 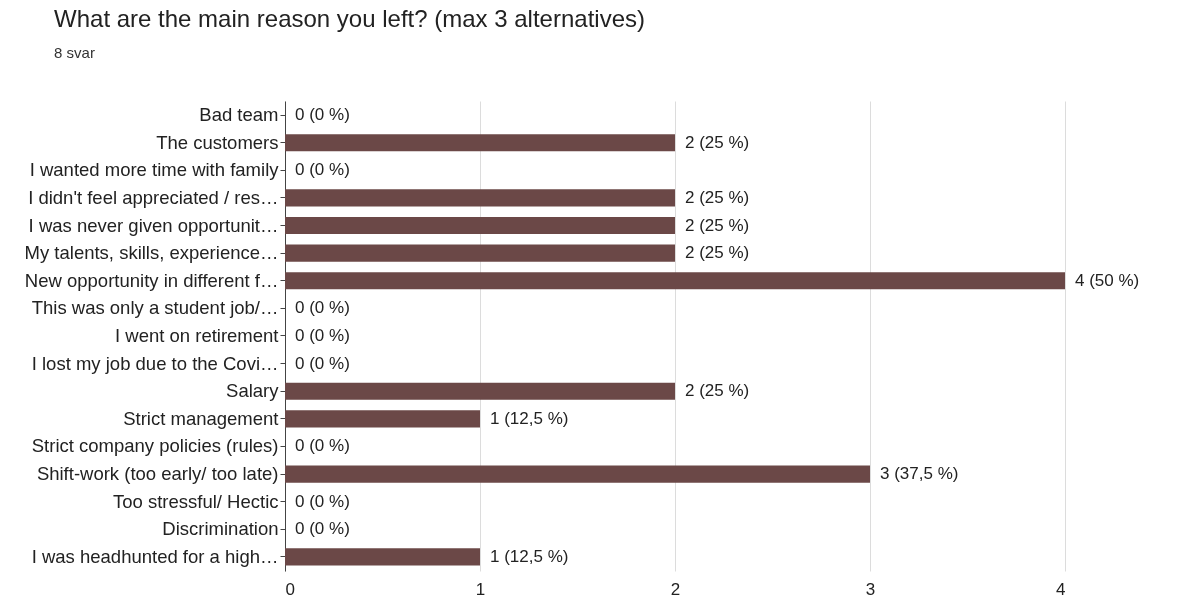 I want to click on x-tick-label: 0, so click(x=290, y=589).